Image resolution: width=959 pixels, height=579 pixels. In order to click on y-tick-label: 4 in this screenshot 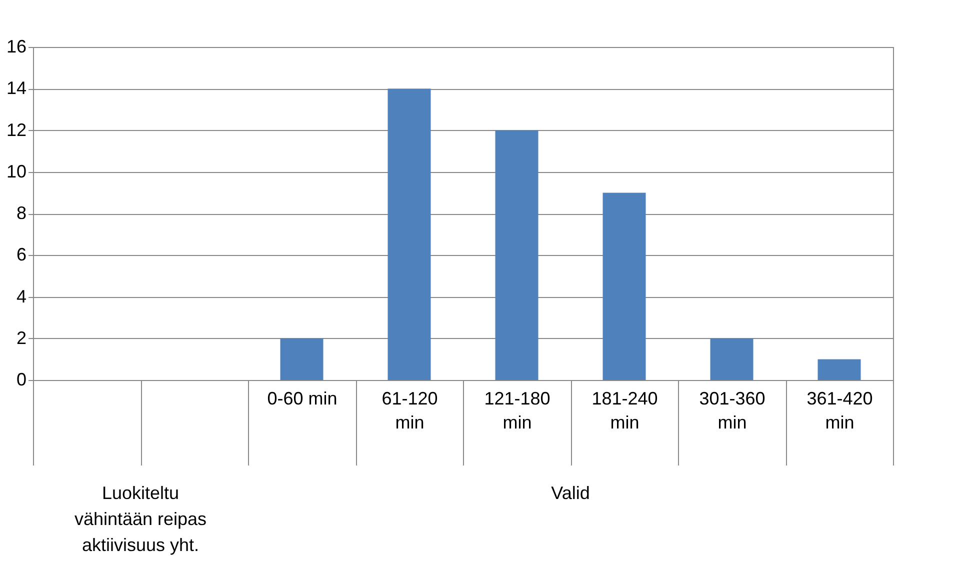, I will do `click(21, 296)`.